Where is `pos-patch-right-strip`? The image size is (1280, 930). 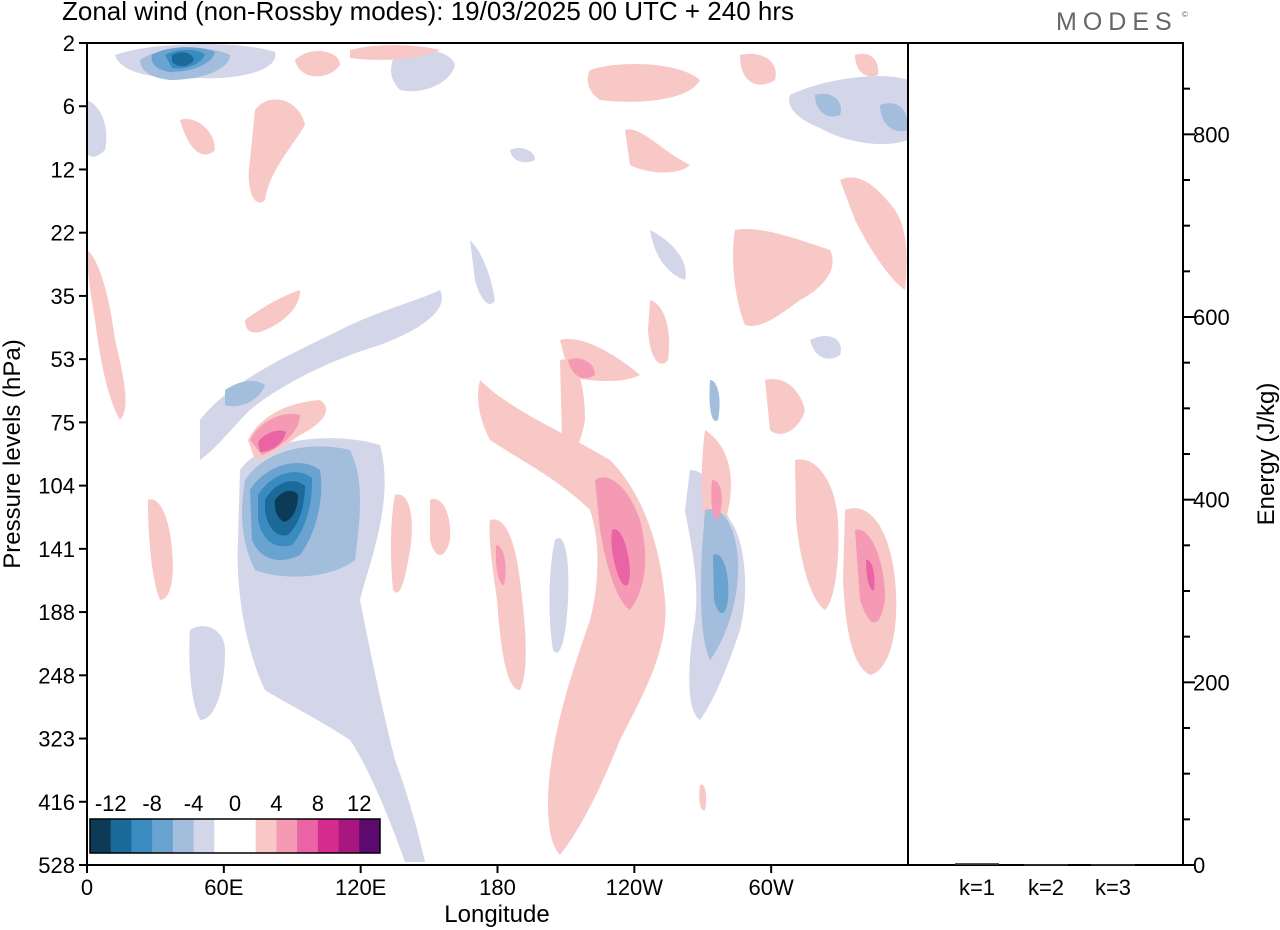
pos-patch-right-strip is located at coordinates (572, 405).